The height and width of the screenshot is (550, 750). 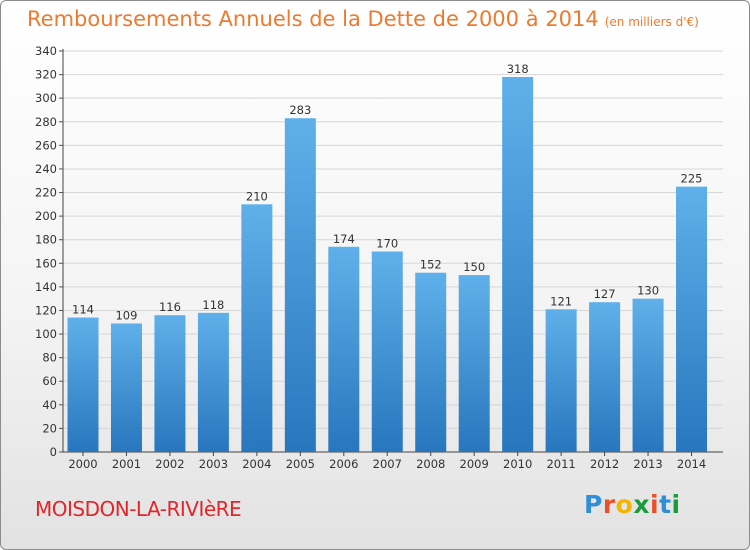 I want to click on x-tick-label: 2012, so click(x=604, y=464).